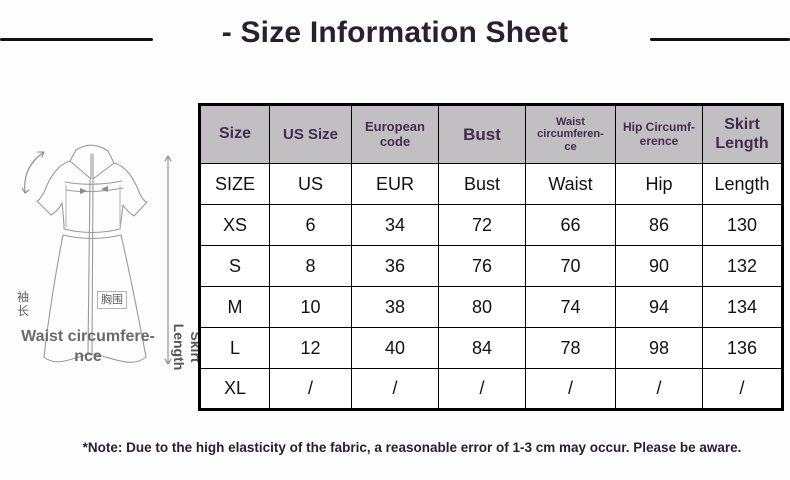 The height and width of the screenshot is (480, 790). Describe the element at coordinates (482, 225) in the screenshot. I see `value-cell: 72` at that location.